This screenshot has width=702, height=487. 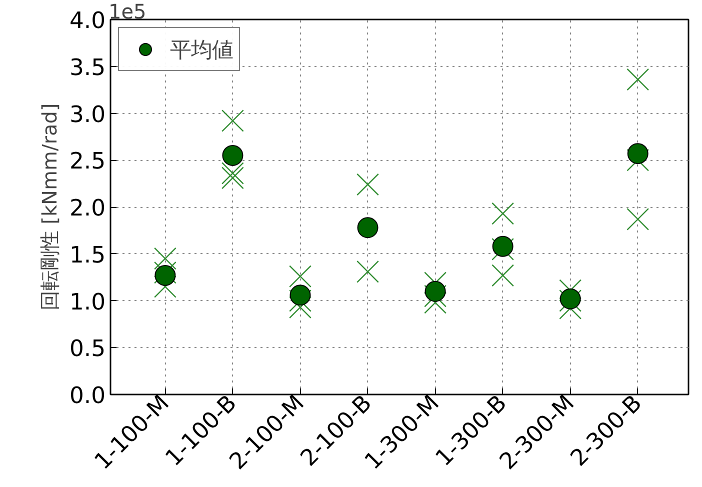 What do you see at coordinates (127, 12) in the screenshot?
I see `annotation: 1e5` at bounding box center [127, 12].